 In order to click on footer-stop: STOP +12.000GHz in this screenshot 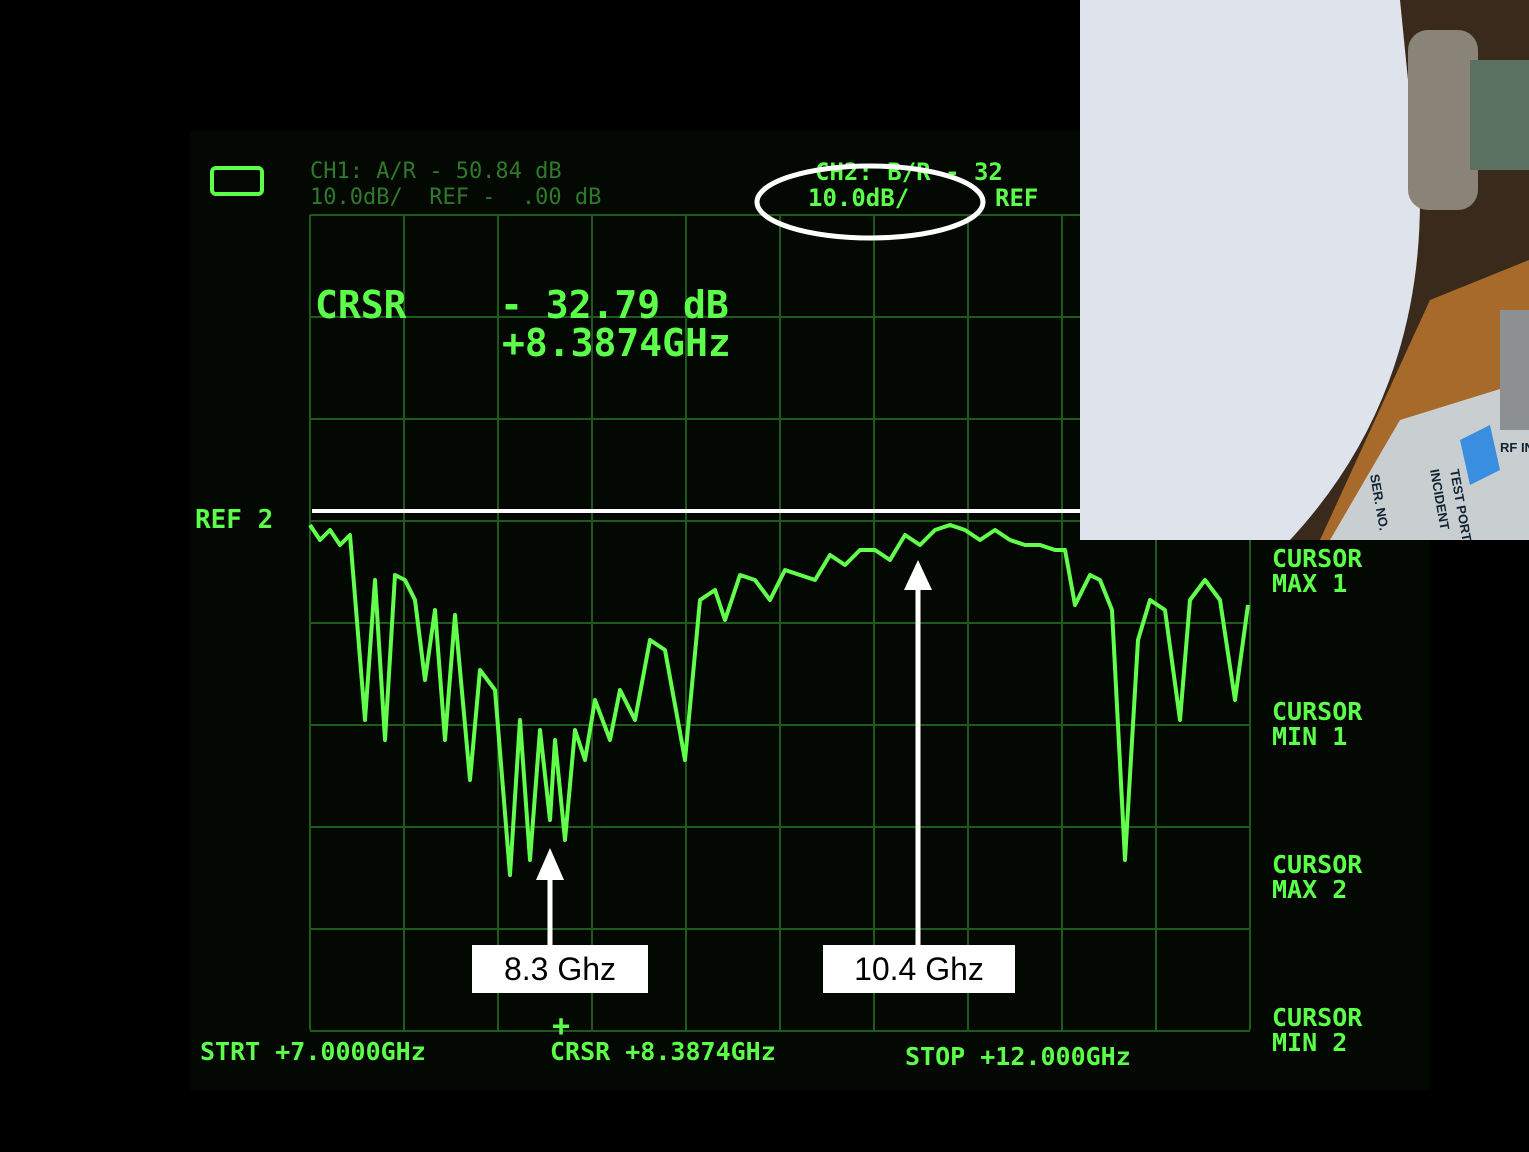, I will do `click(1018, 1056)`.